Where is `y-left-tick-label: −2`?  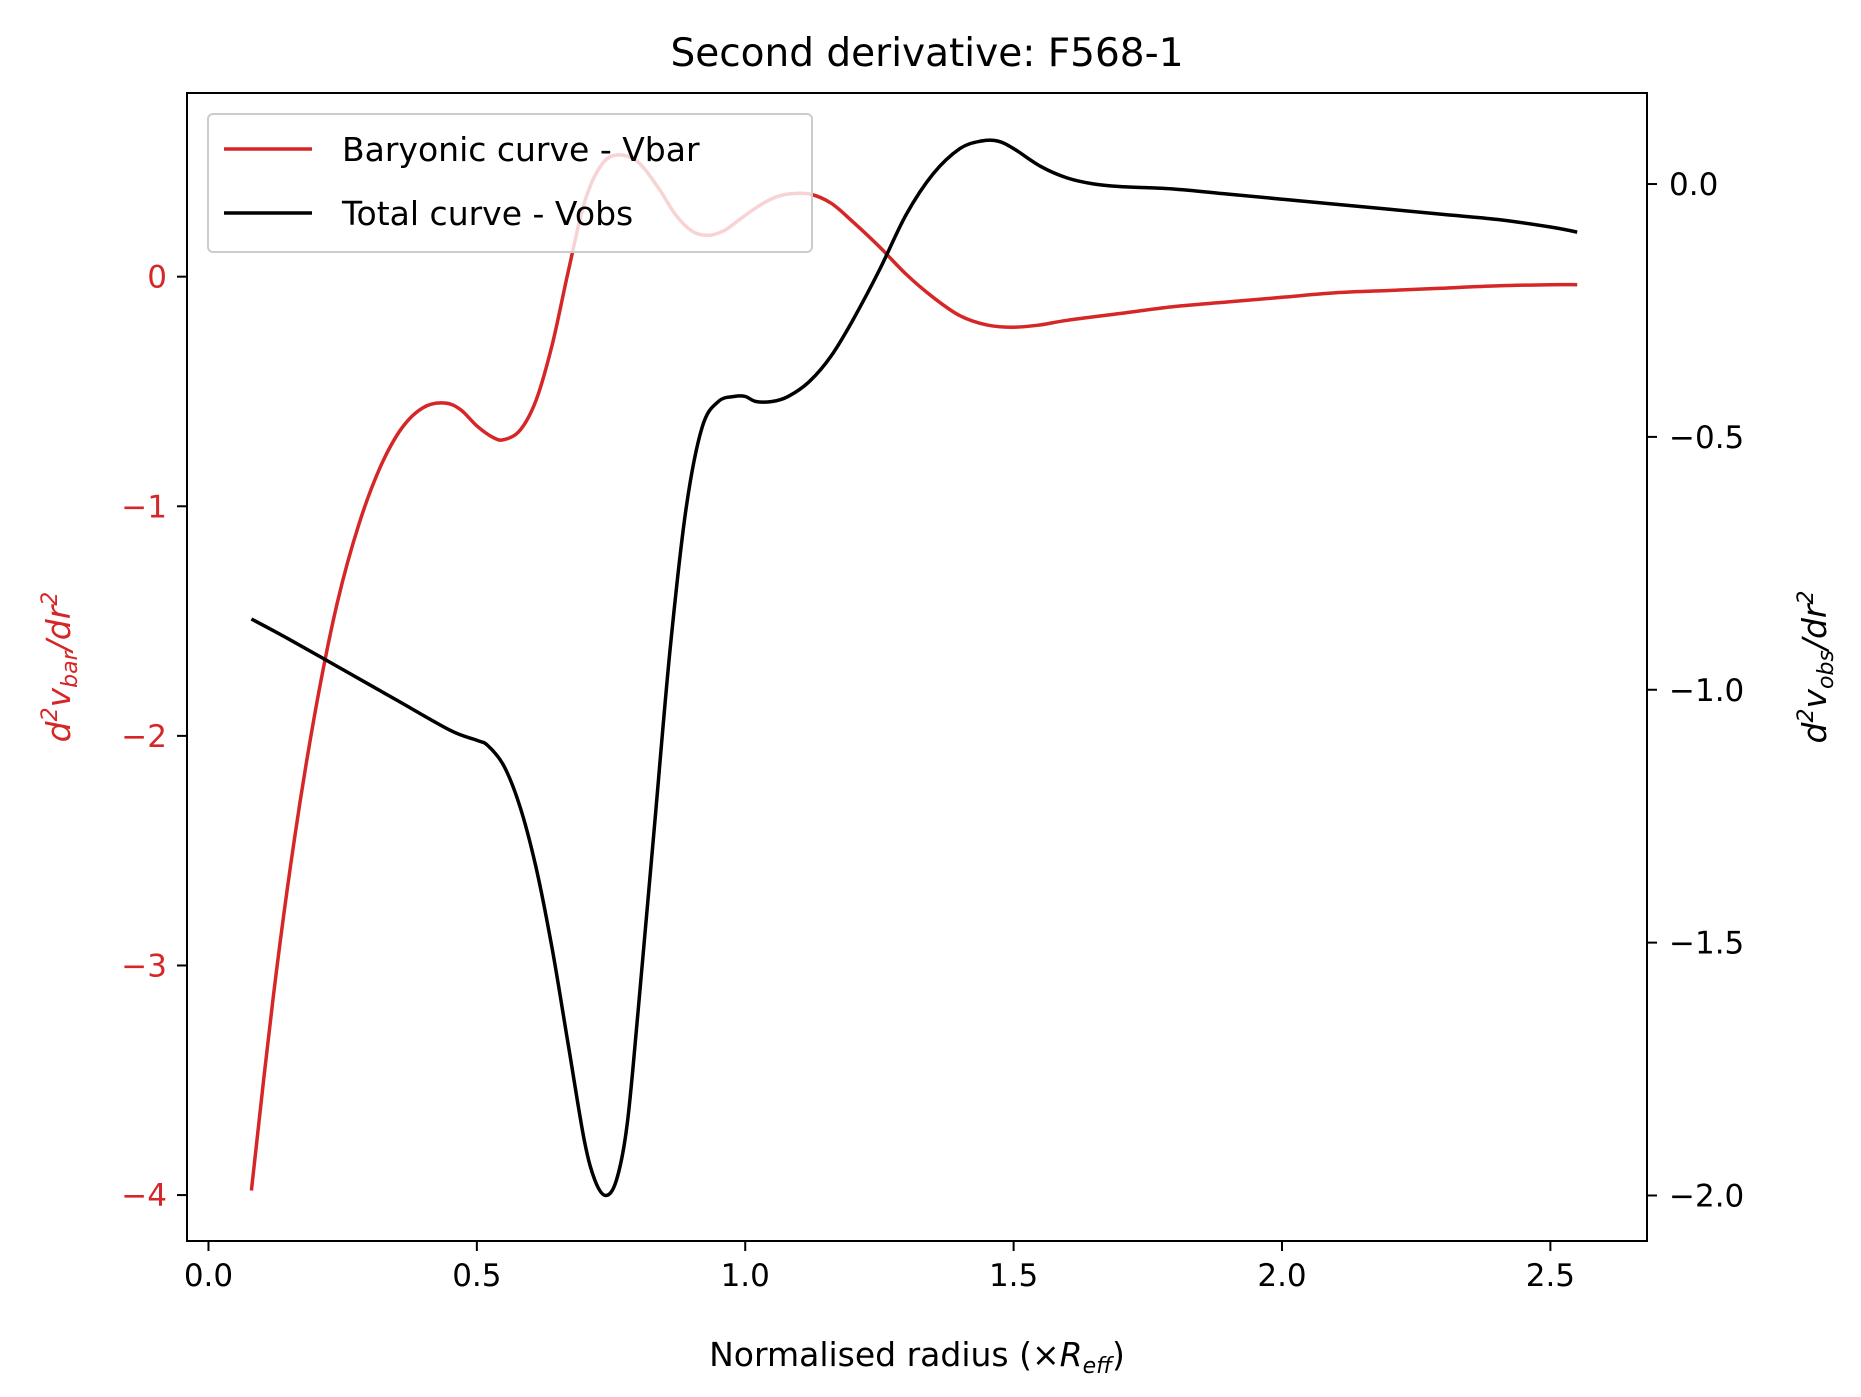 y-left-tick-label: −2 is located at coordinates (144, 737).